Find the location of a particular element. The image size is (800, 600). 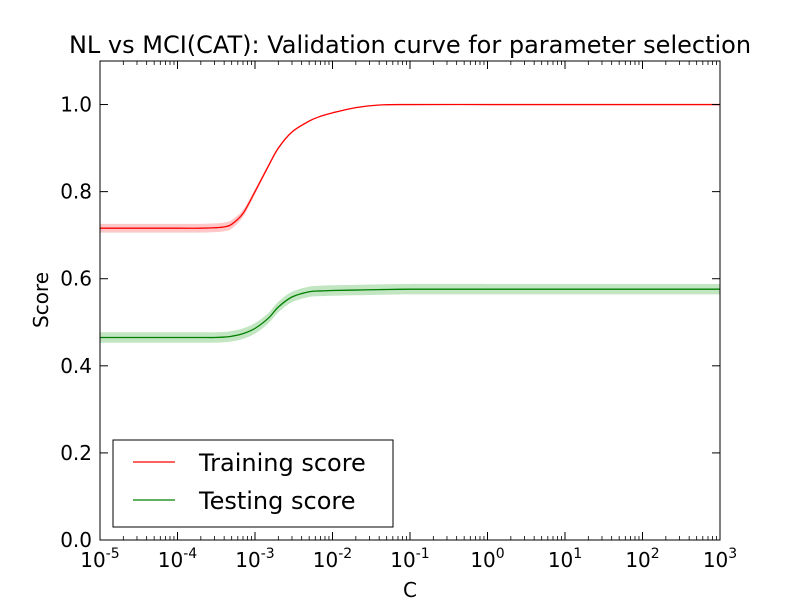

series-1-line is located at coordinates (410, 313).